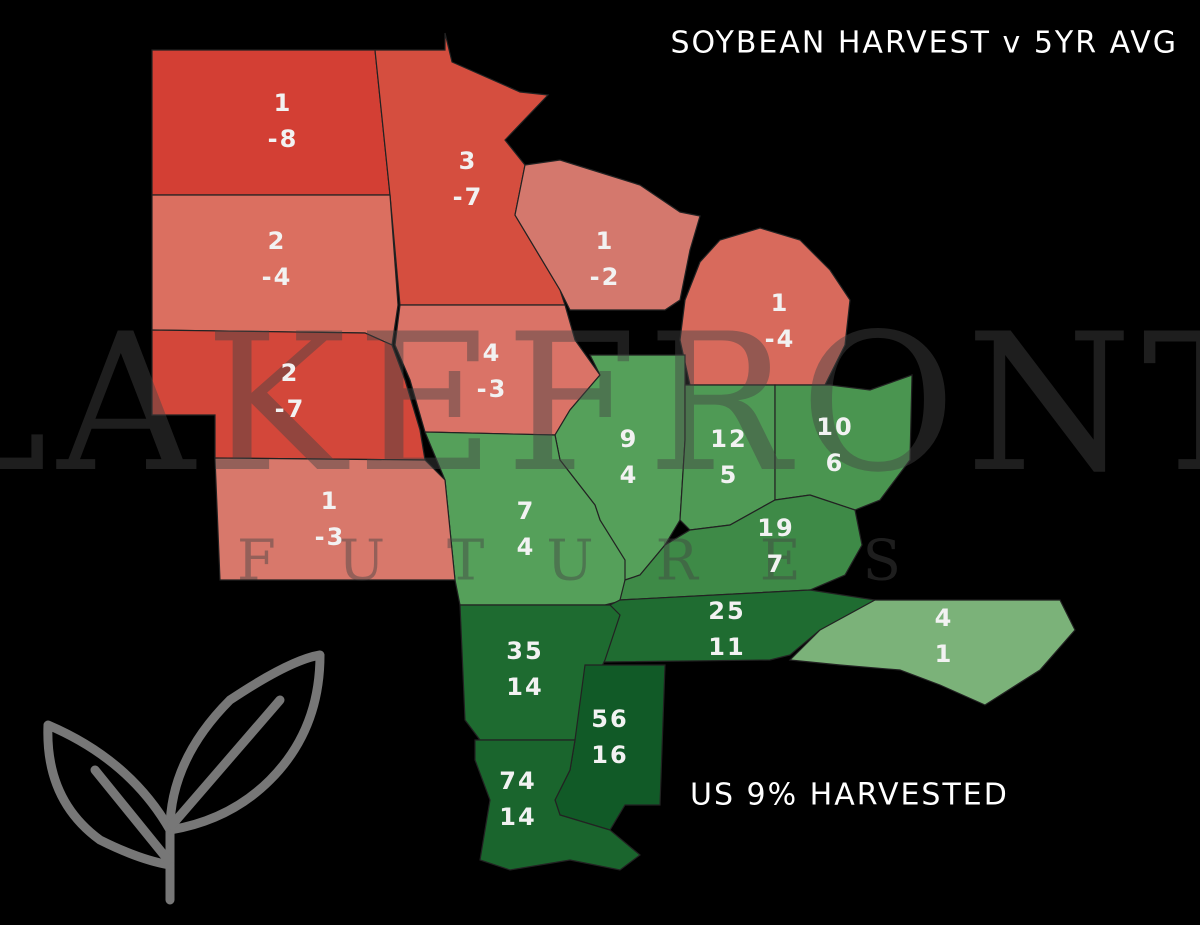  Describe the element at coordinates (184, 777) in the screenshot. I see `leaf-icon` at that location.